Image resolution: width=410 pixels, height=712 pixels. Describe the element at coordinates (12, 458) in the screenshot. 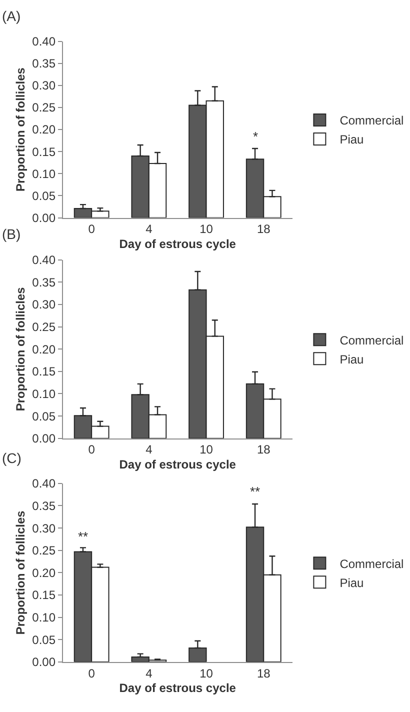

I see `chart-title: (C)` at that location.